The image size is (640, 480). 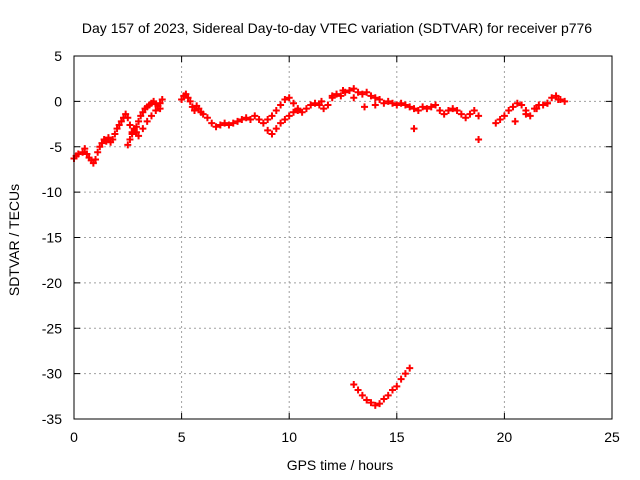 I want to click on y-tick-label: -30, so click(x=52, y=374).